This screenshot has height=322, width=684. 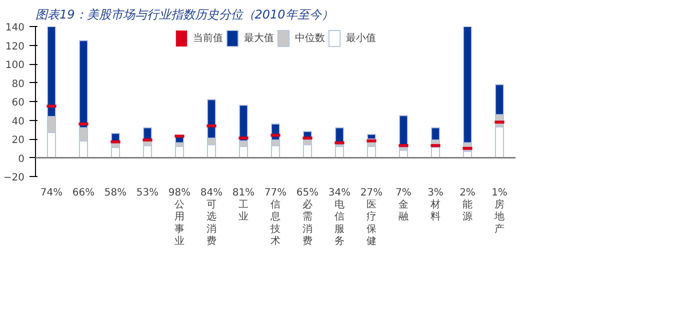 I want to click on text: 77%, so click(x=275, y=193).